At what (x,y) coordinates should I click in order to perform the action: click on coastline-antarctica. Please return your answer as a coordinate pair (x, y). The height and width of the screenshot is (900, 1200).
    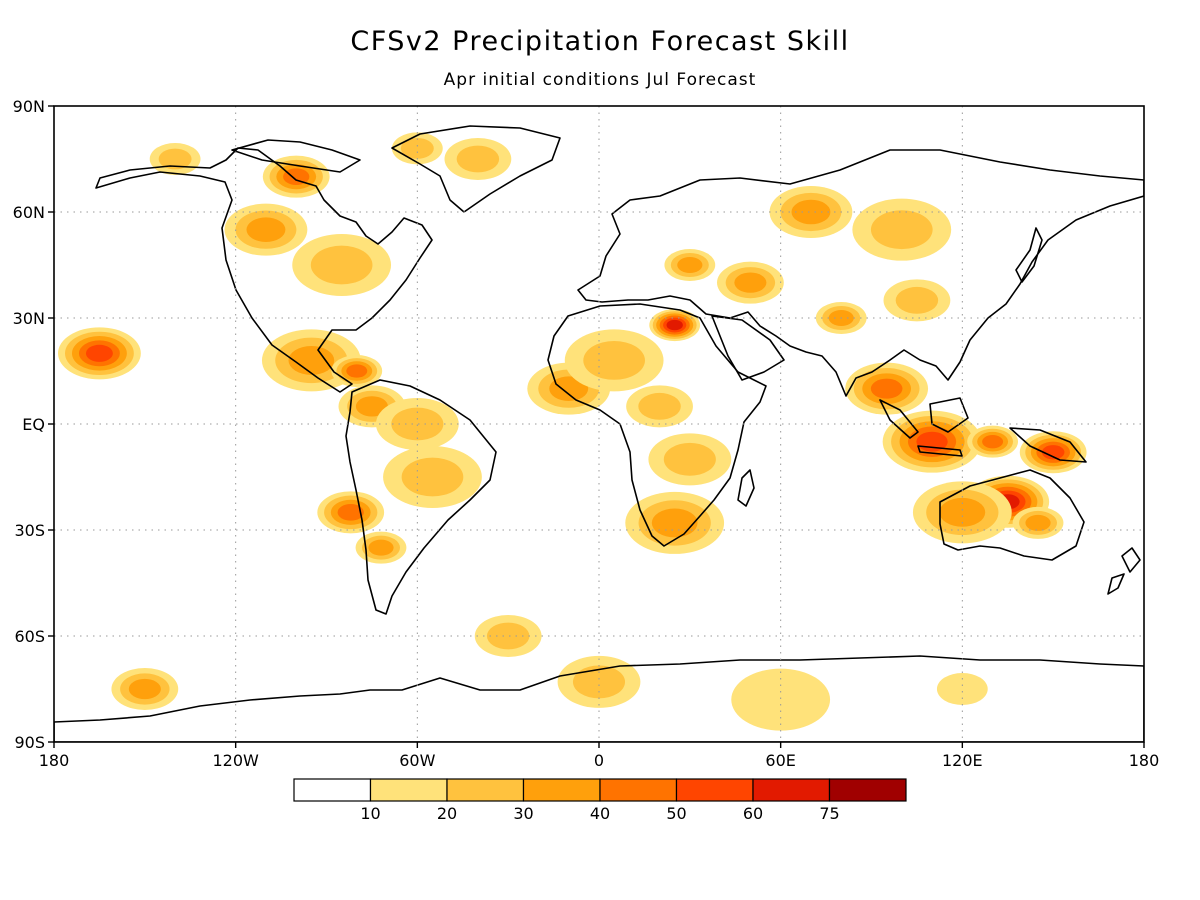
    Looking at the image, I should click on (599, 698).